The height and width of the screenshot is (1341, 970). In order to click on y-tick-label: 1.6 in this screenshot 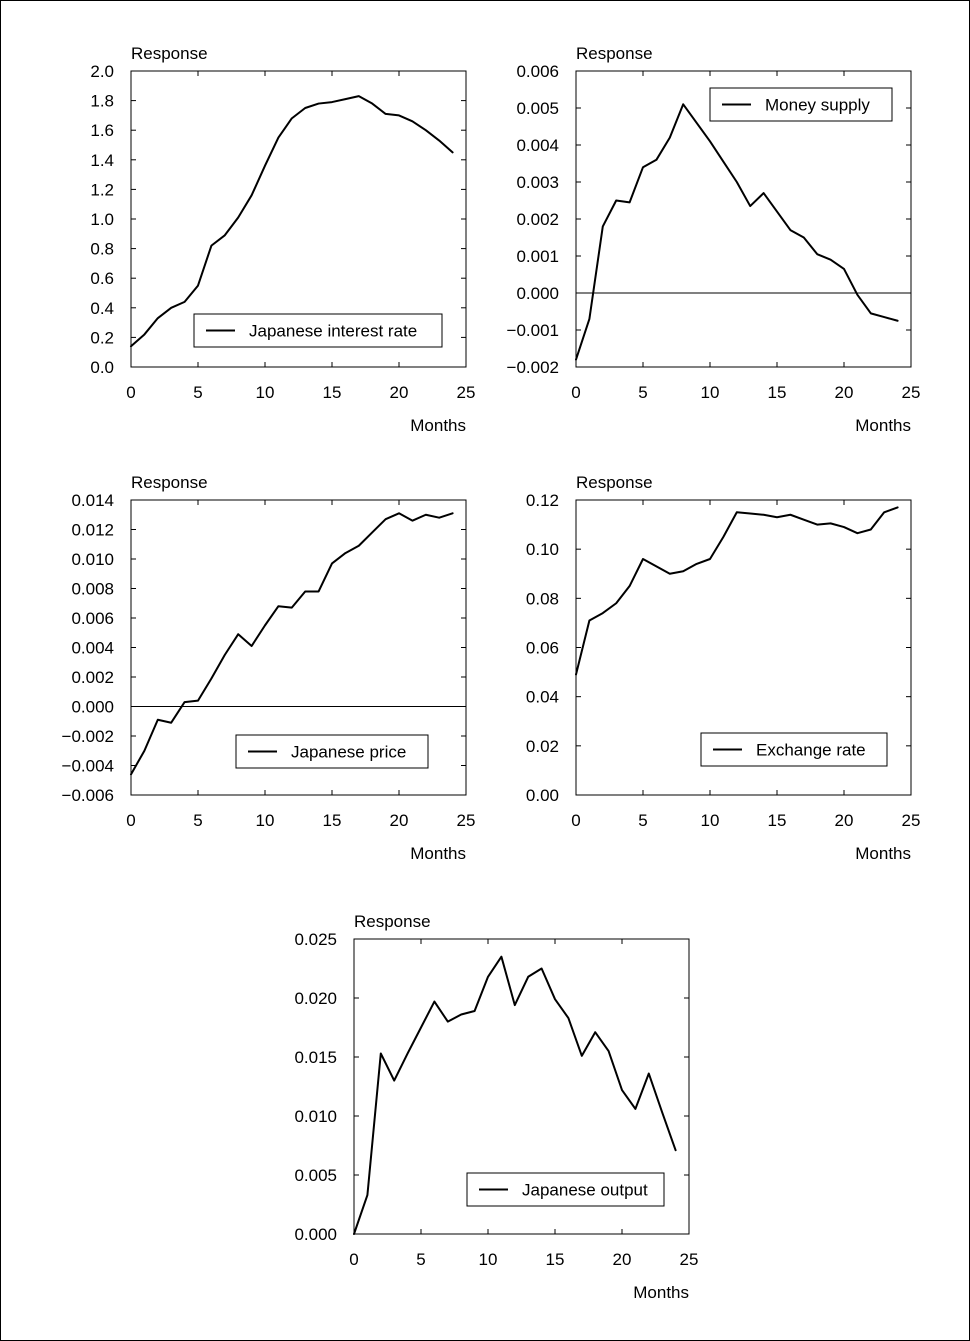, I will do `click(102, 130)`.